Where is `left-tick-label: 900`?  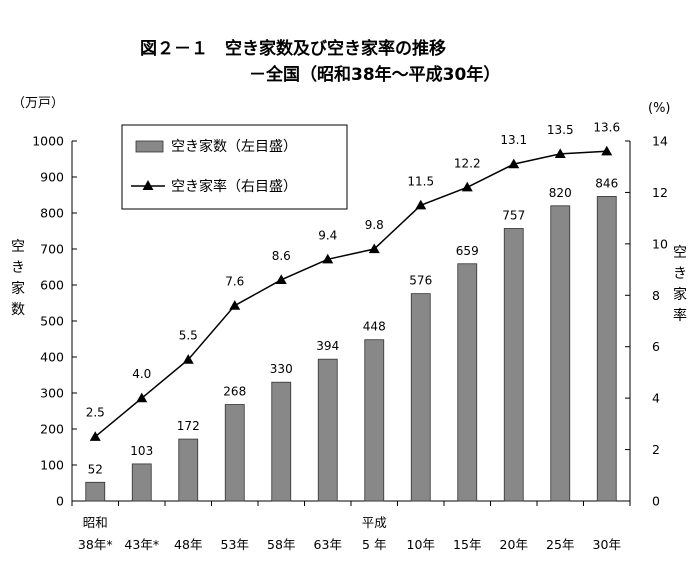
left-tick-label: 900 is located at coordinates (52, 177).